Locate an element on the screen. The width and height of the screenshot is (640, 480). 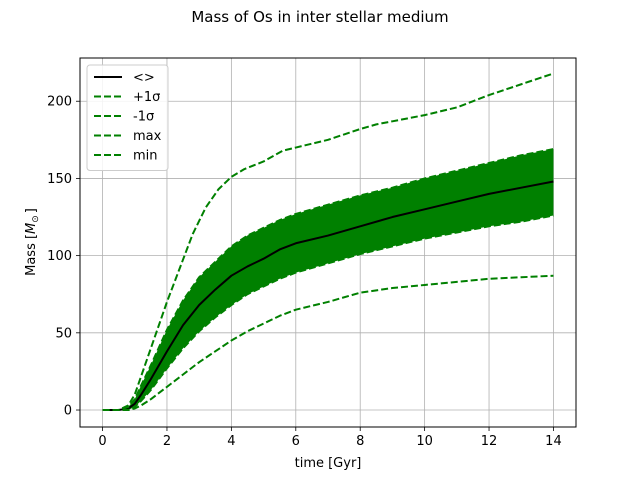
x-tick-label: 12 is located at coordinates (489, 441).